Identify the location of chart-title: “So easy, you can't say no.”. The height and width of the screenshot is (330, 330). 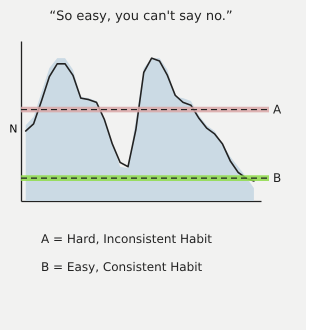
(141, 16).